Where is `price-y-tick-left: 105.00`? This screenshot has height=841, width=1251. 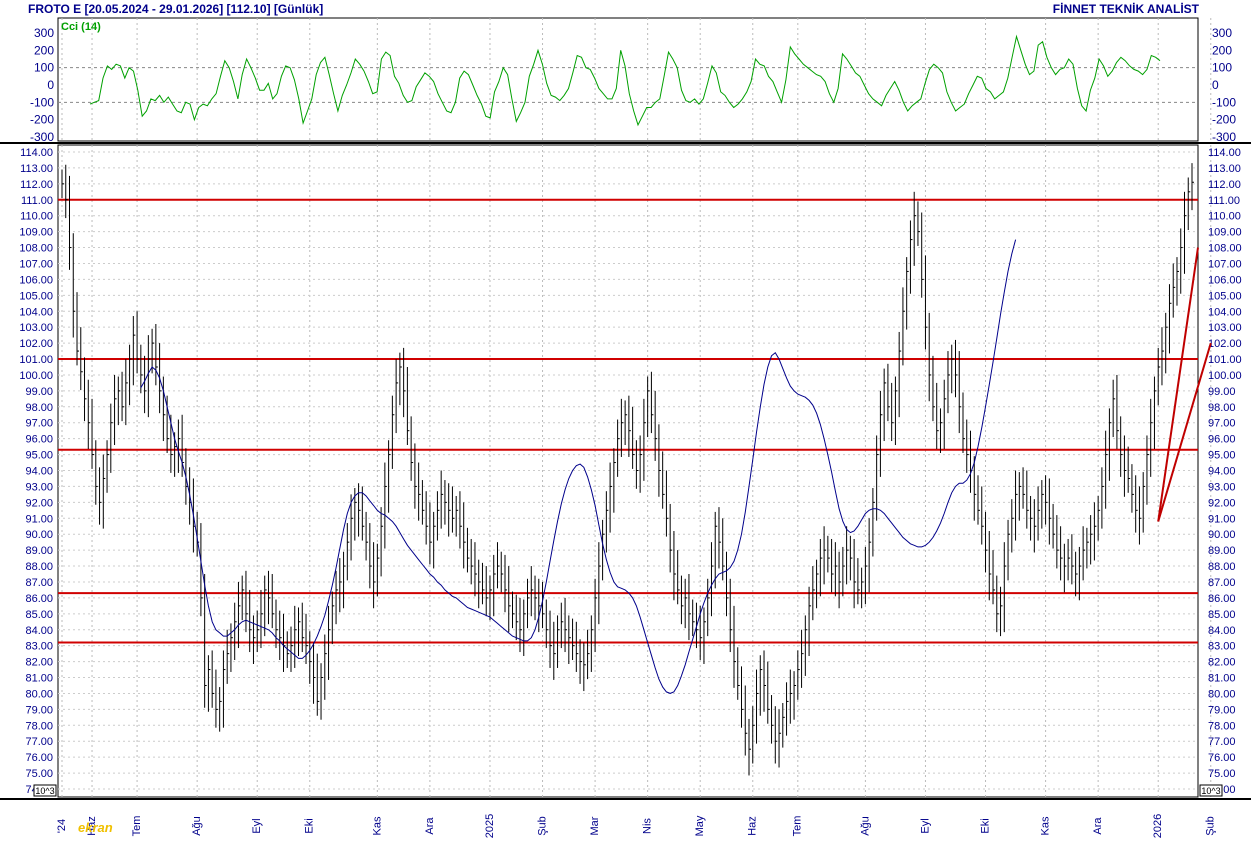 price-y-tick-left: 105.00 is located at coordinates (36, 296).